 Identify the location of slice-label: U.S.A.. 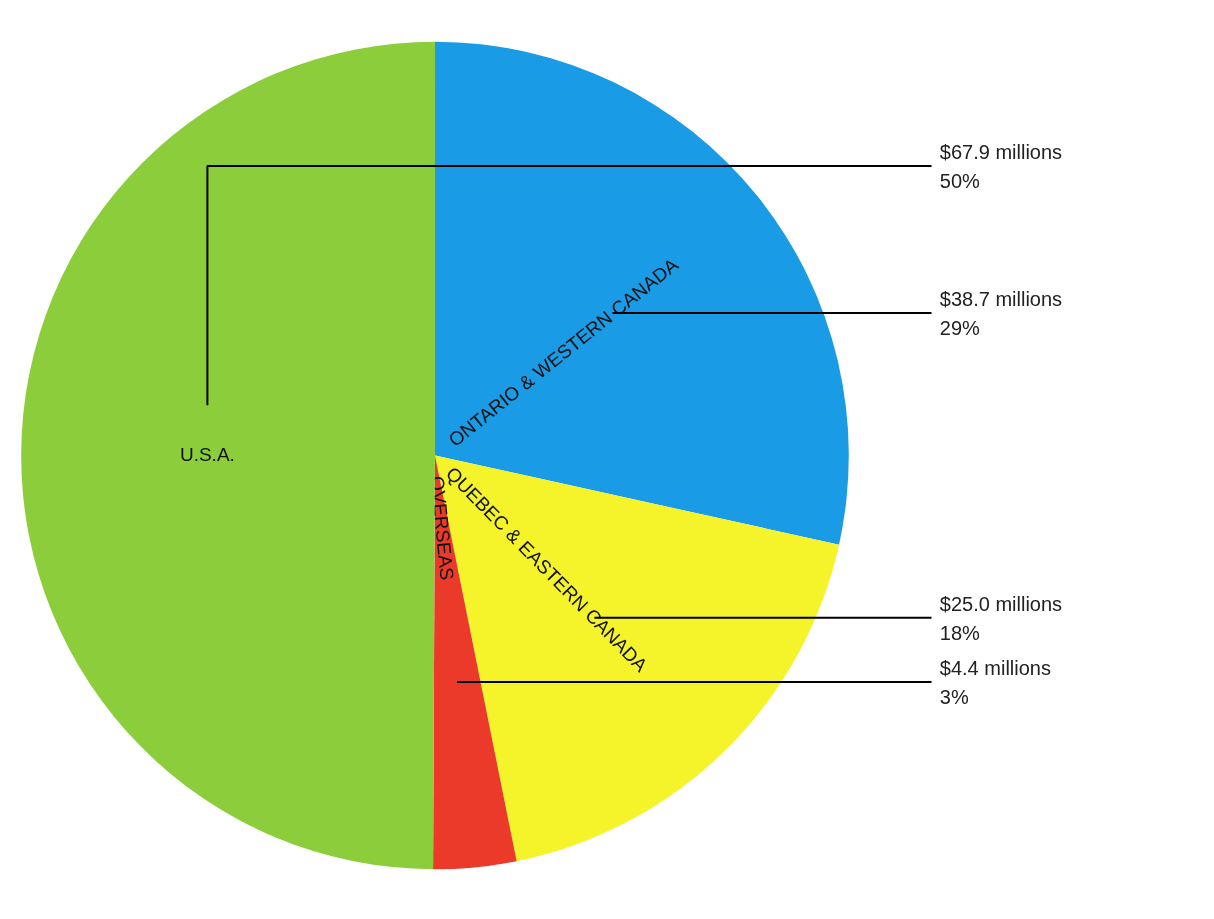
(207, 455).